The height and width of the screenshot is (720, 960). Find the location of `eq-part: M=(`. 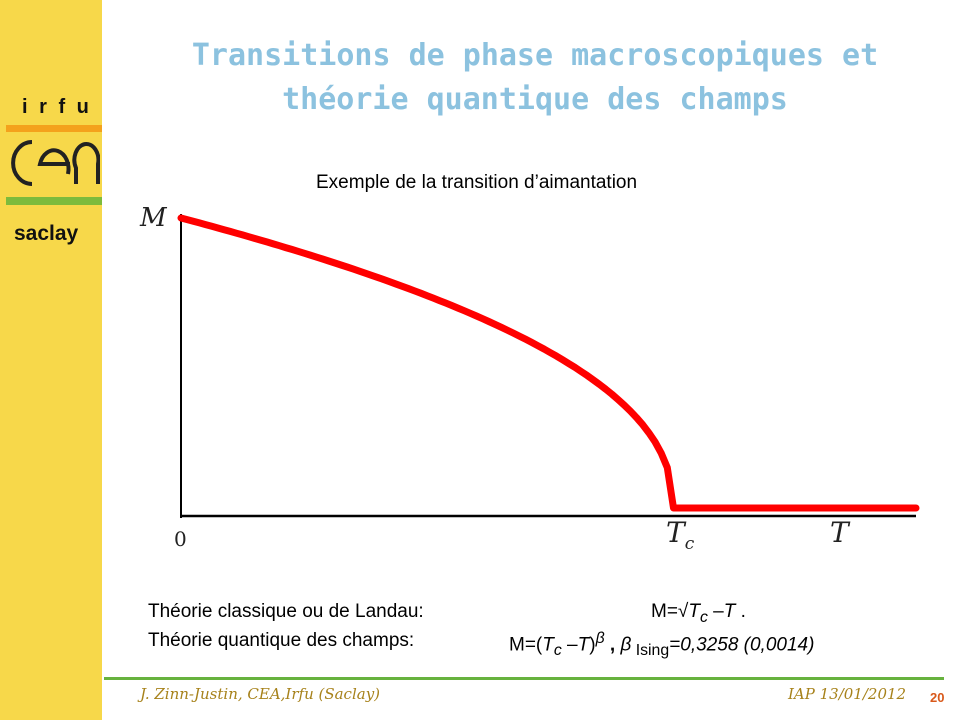

eq-part: M=( is located at coordinates (526, 645).